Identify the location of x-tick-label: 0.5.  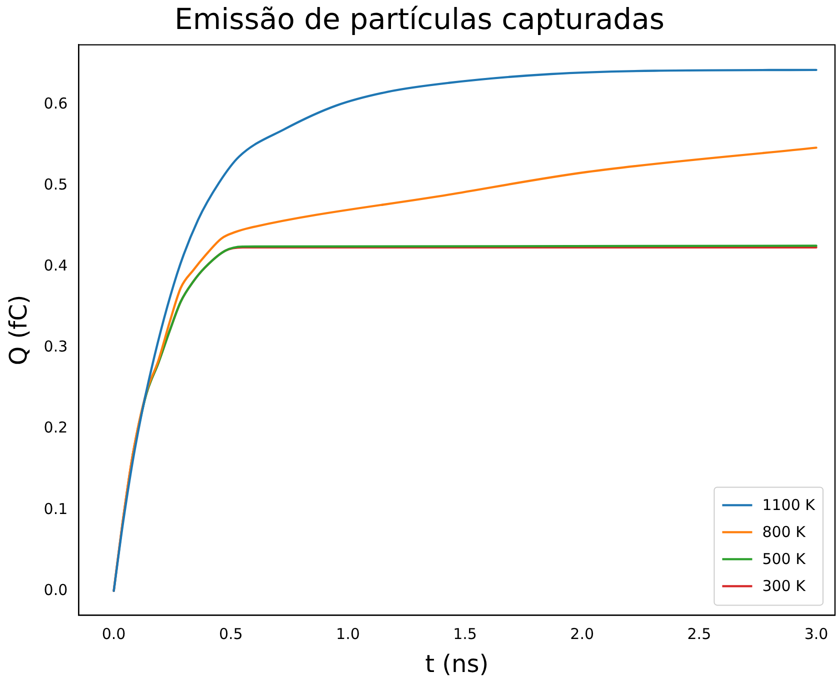
(230, 634).